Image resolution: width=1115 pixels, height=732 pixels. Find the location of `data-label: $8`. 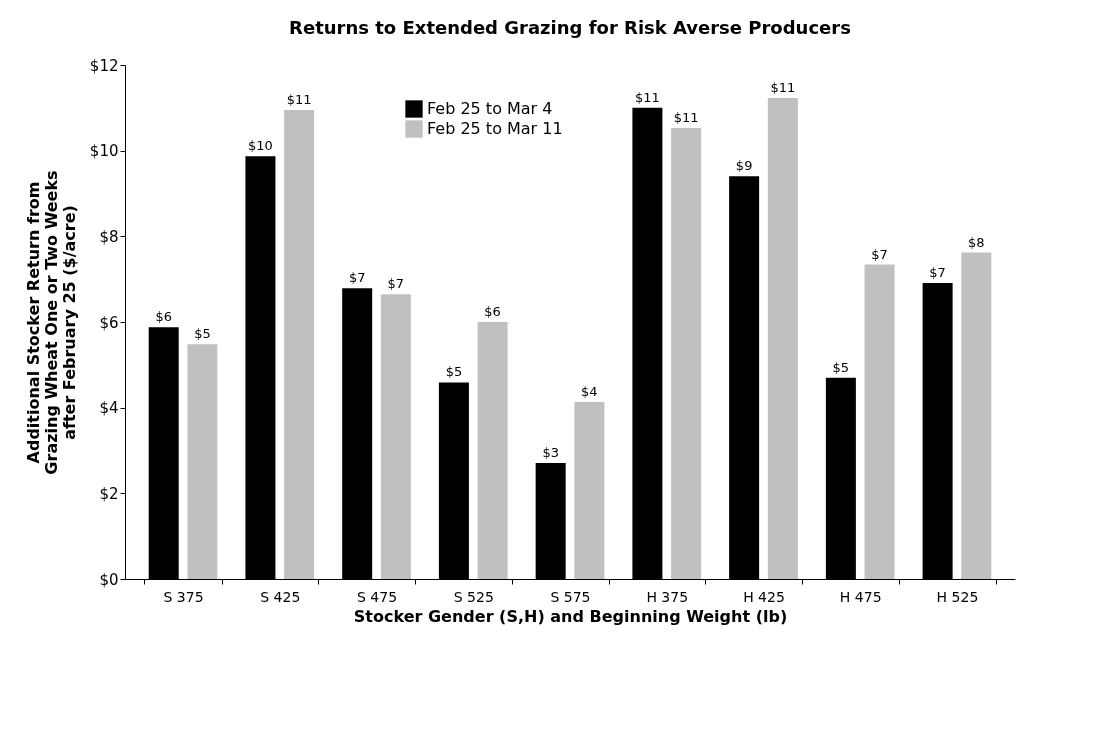

data-label: $8 is located at coordinates (976, 242).